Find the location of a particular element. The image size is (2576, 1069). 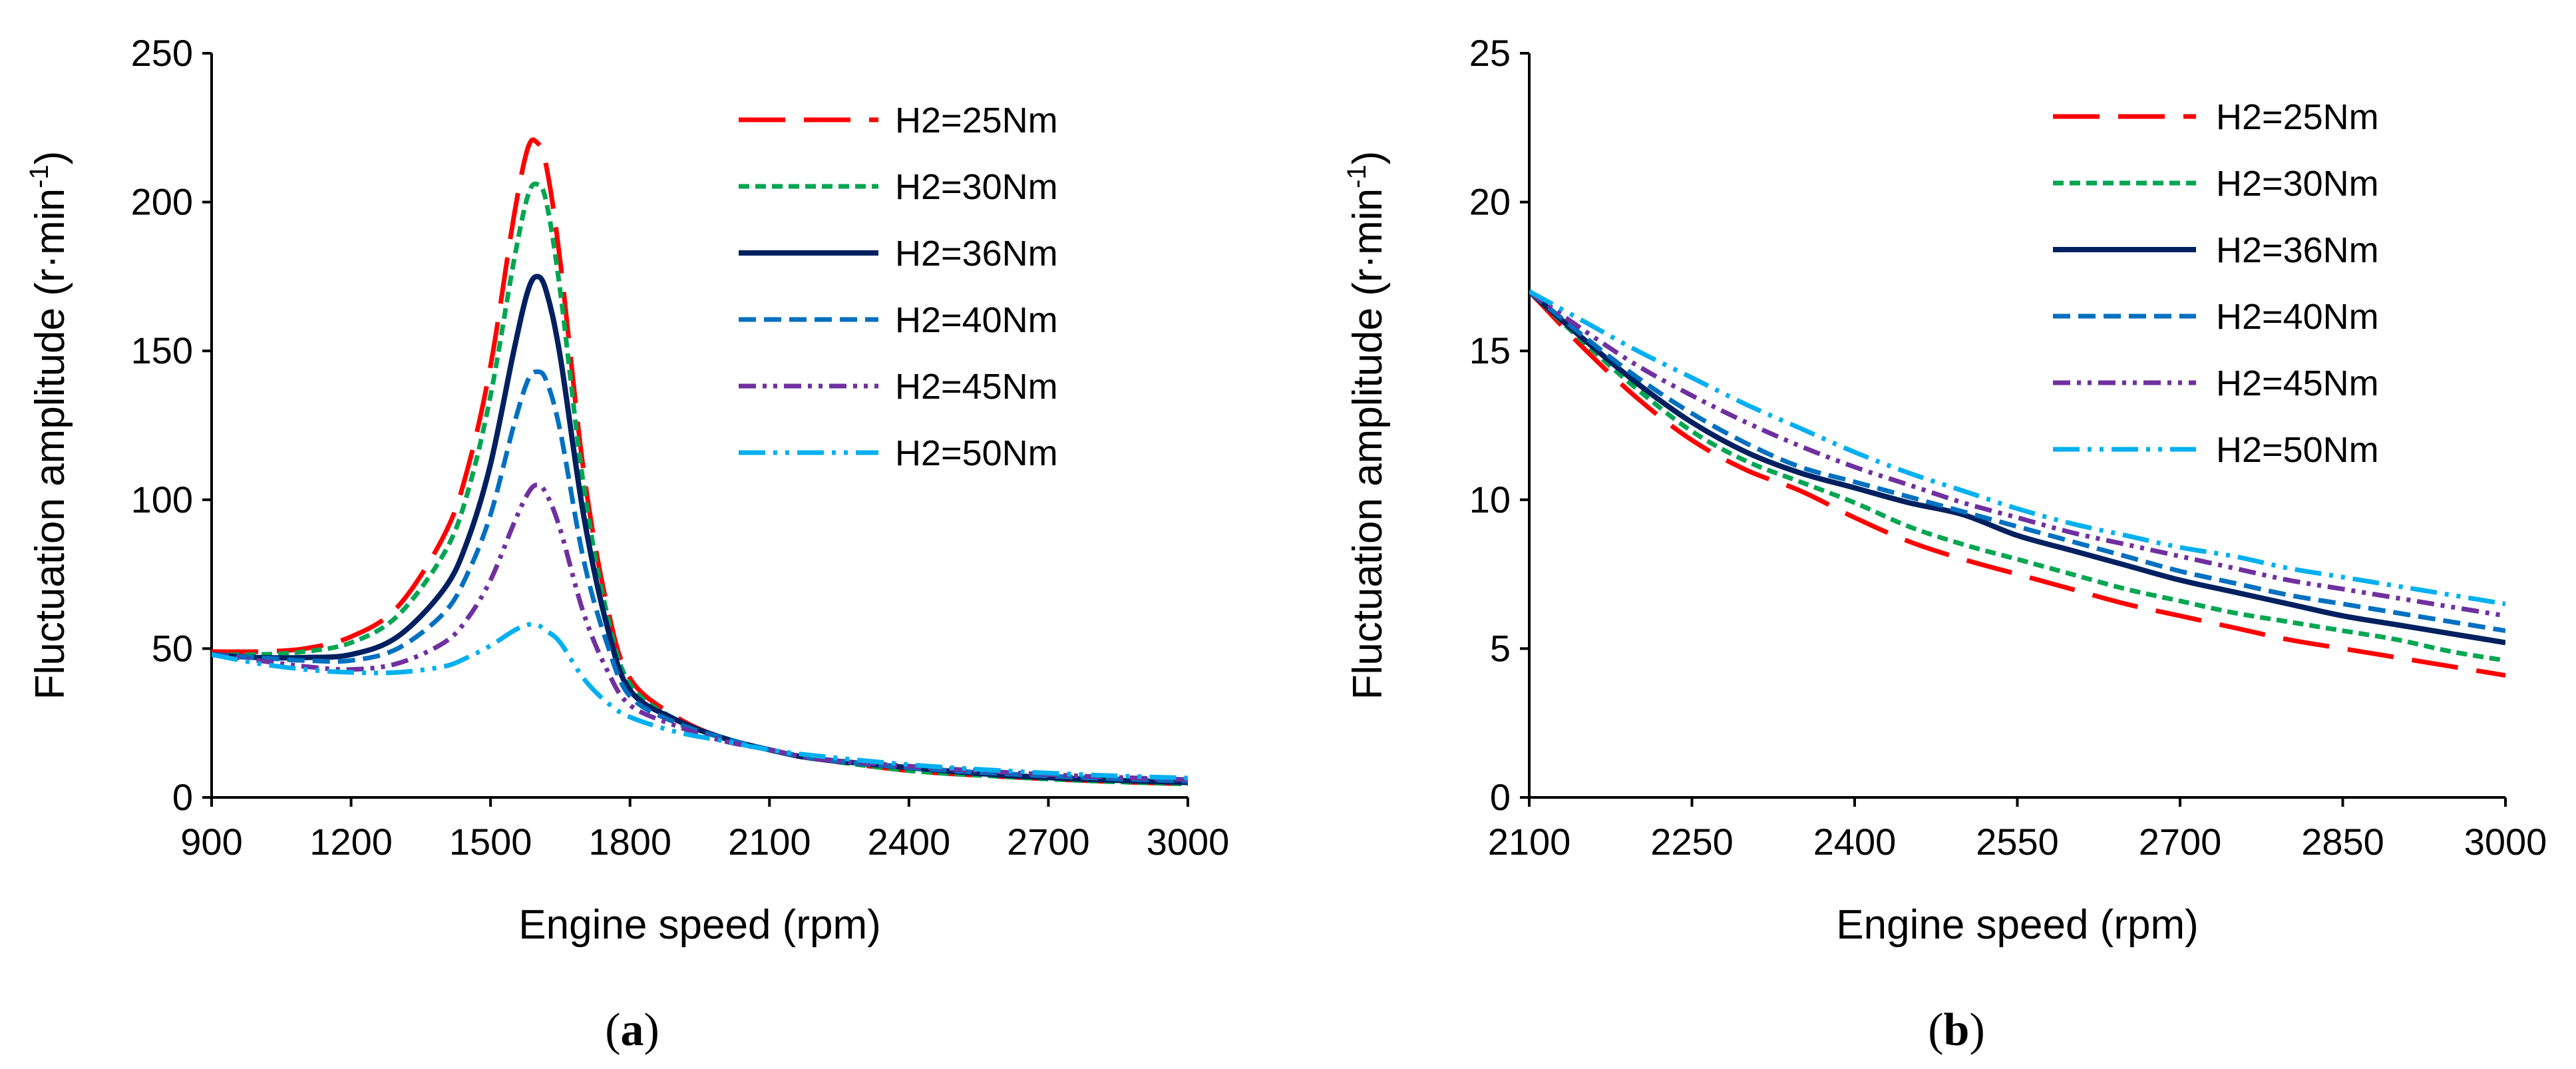

x-tick-label: 900 is located at coordinates (211, 842).